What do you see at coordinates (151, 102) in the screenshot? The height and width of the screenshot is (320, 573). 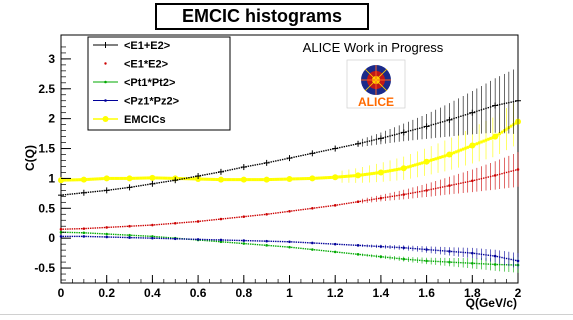 I see `legend-label: <Pz1*Pz2>` at bounding box center [151, 102].